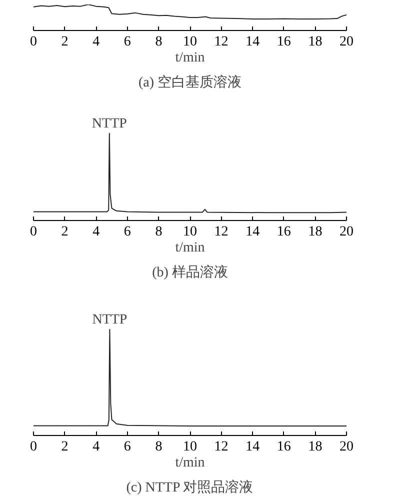  What do you see at coordinates (190, 82) in the screenshot?
I see `text: (a) 空白基质溶液` at bounding box center [190, 82].